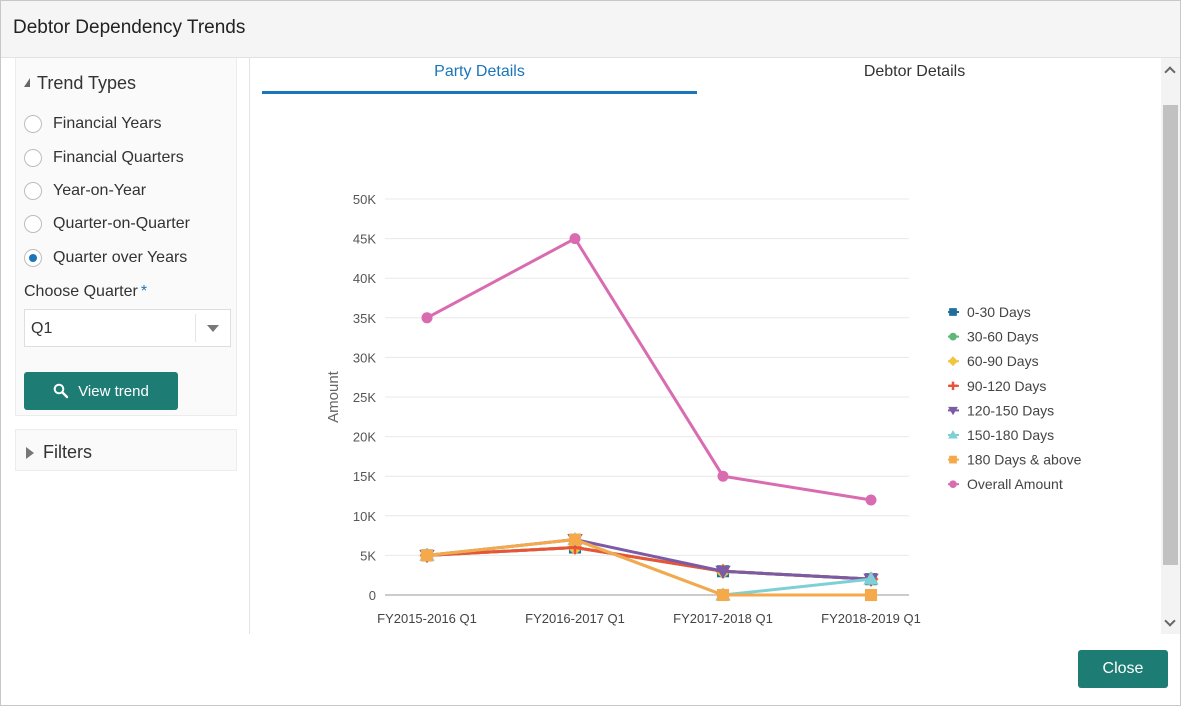 The image size is (1181, 706). I want to click on y-axis-label: Amount, so click(333, 396).